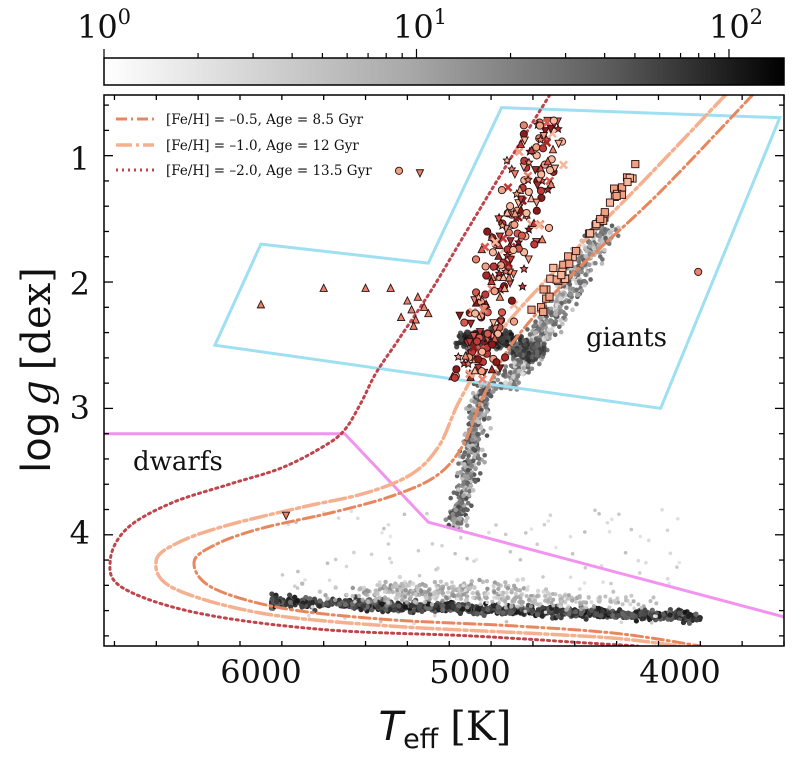 This screenshot has width=797, height=760. Describe the element at coordinates (420, 25) in the screenshot. I see `colorbar-tick-label-1: 101` at that location.